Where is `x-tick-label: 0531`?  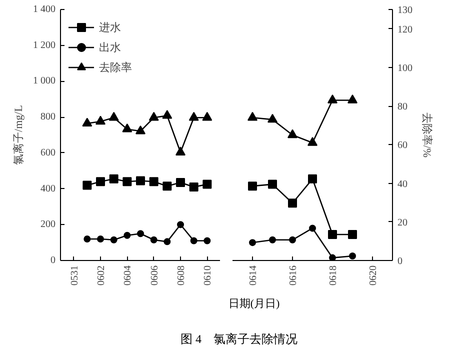 x-tick-label: 0531 is located at coordinates (74, 276).